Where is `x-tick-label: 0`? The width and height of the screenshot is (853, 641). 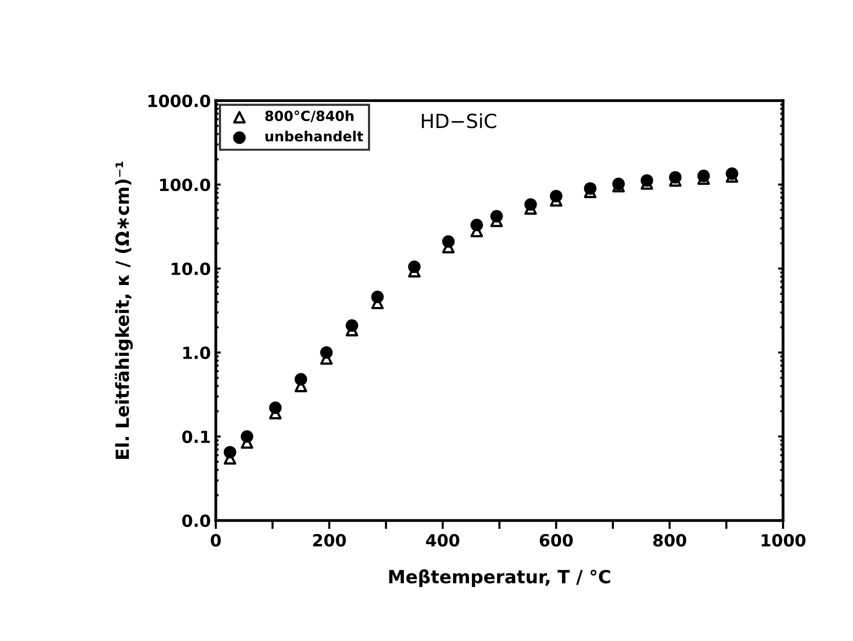 x-tick-label: 0 is located at coordinates (215, 540).